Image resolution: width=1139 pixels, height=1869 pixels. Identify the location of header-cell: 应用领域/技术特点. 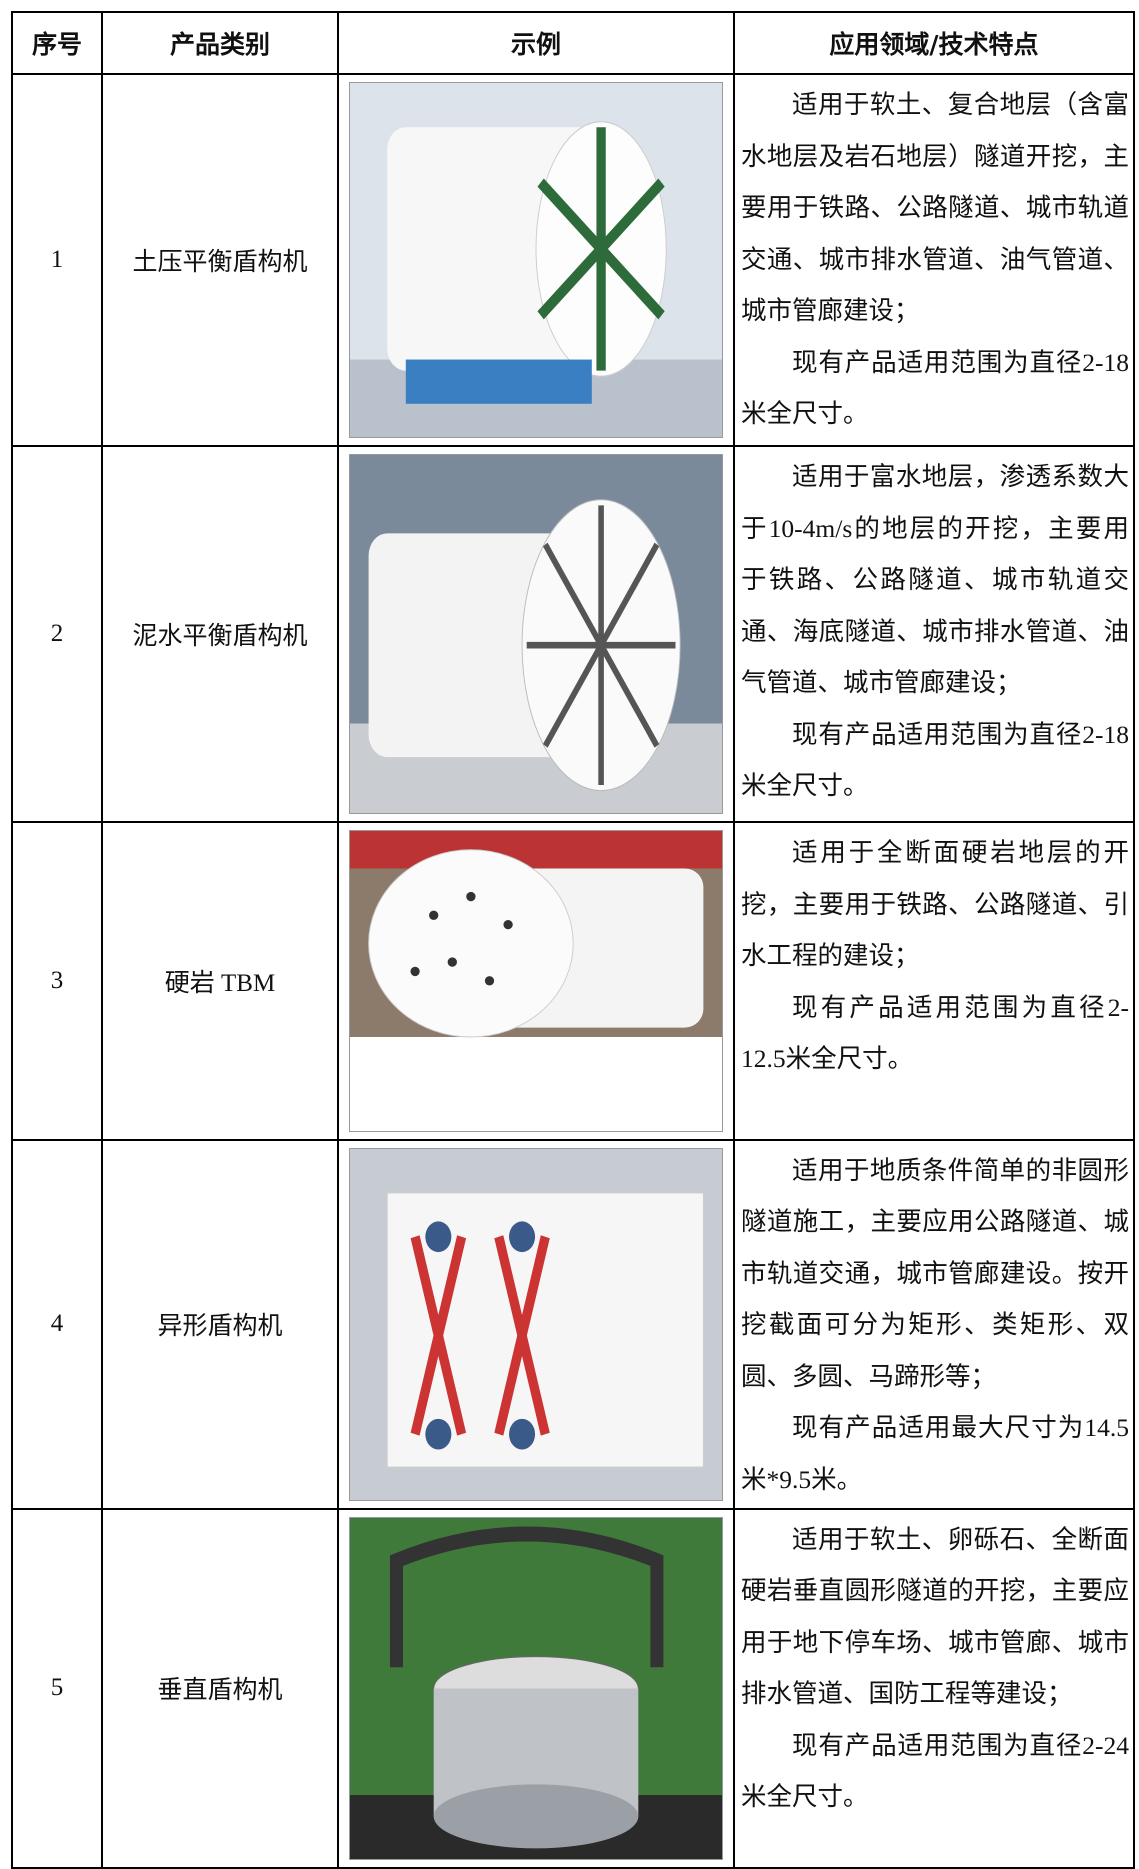
(934, 43).